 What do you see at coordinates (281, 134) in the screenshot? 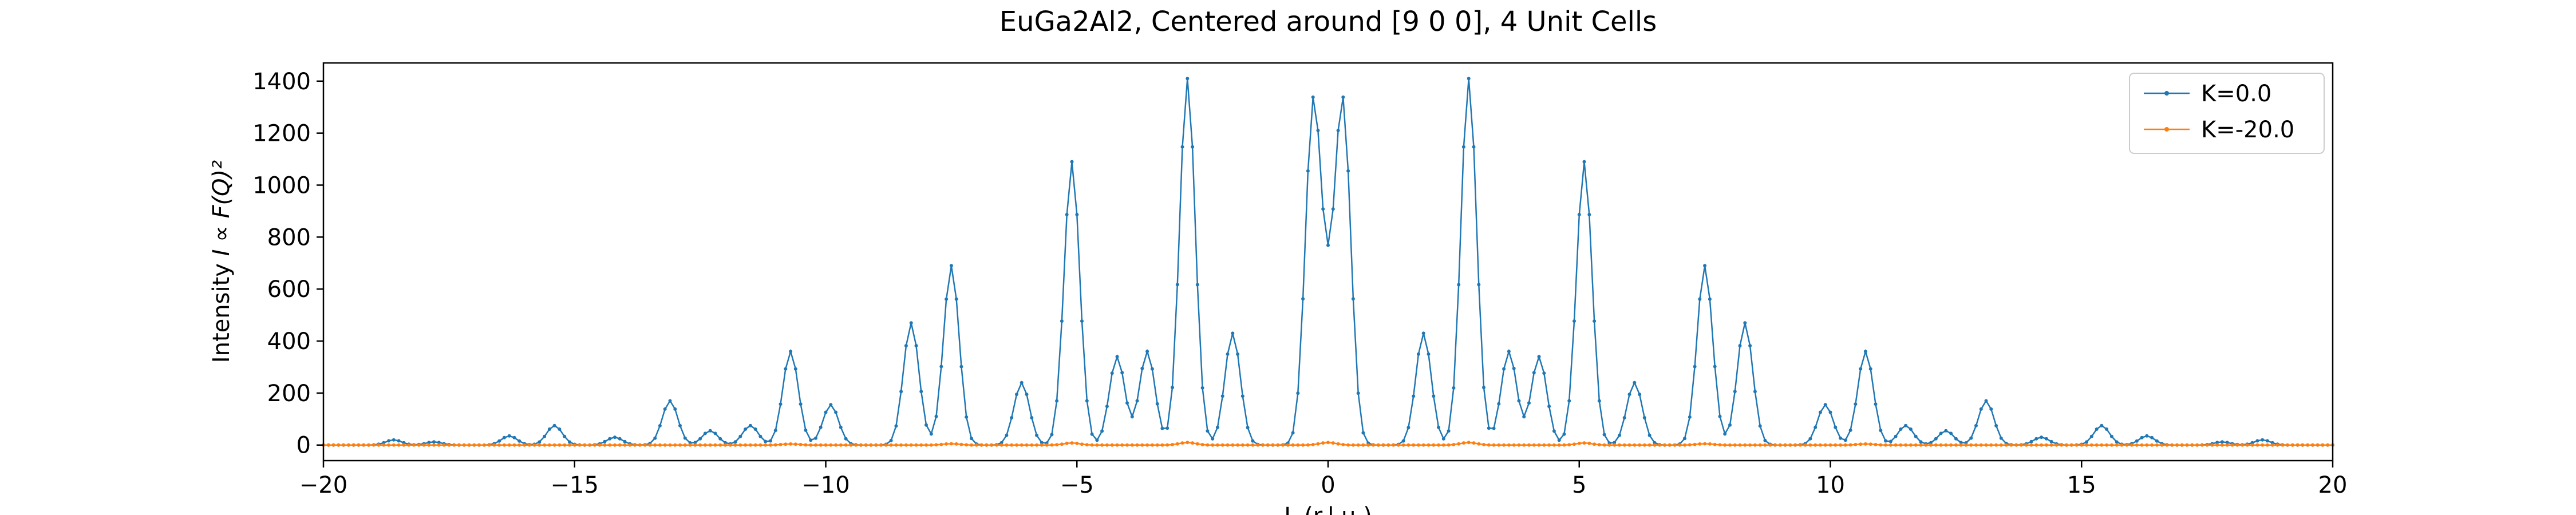
I see `y-tick-label: 1200` at bounding box center [281, 134].